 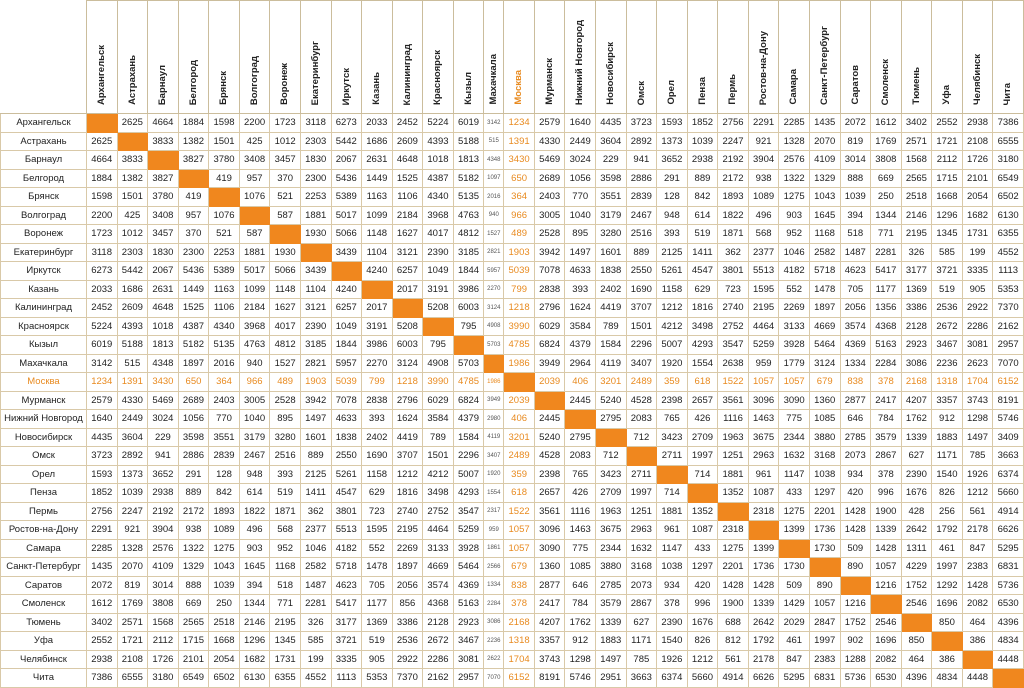 I want to click on row-header: Воронеж, so click(x=43, y=234).